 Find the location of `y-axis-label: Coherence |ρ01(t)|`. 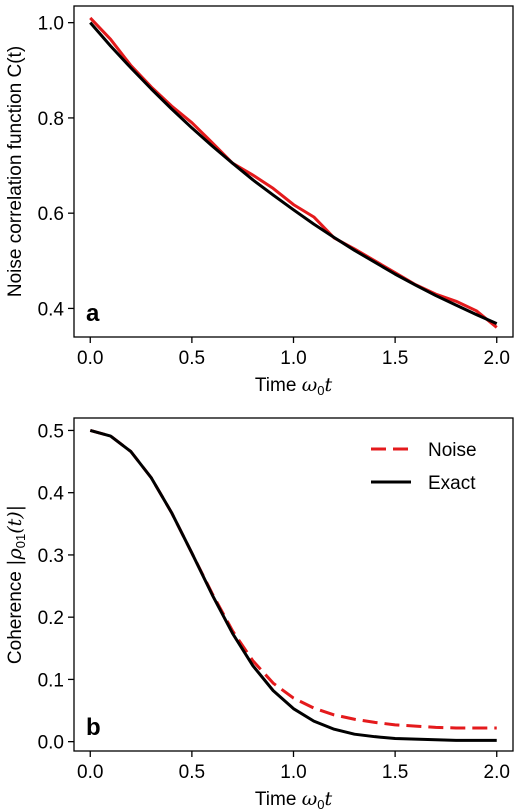

y-axis-label: Coherence |ρ01(t)| is located at coordinates (16, 584).